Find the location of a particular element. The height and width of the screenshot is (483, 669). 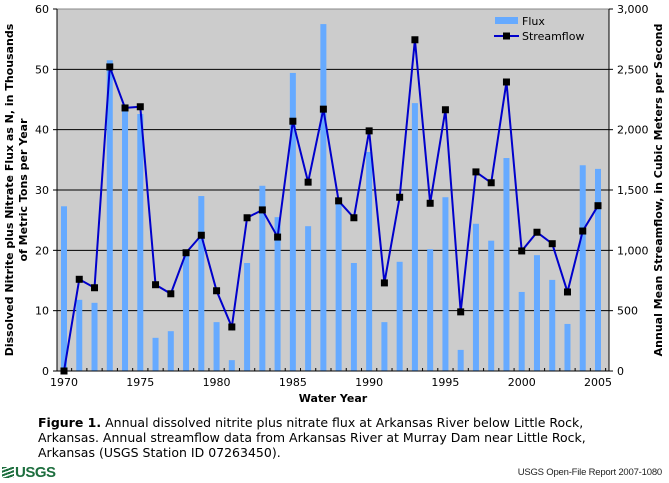

streamflow-point-1990 is located at coordinates (369, 131).